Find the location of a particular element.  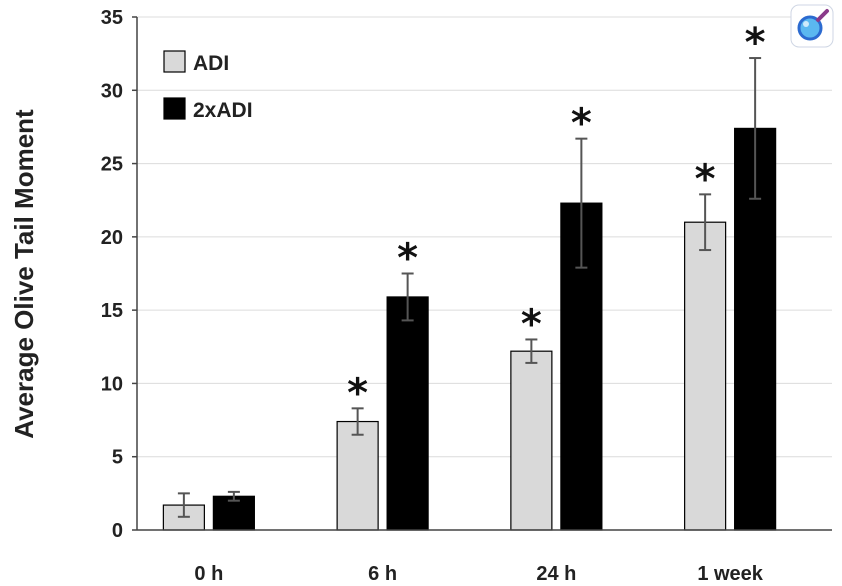

y-tick-label: 5 is located at coordinates (117, 458).